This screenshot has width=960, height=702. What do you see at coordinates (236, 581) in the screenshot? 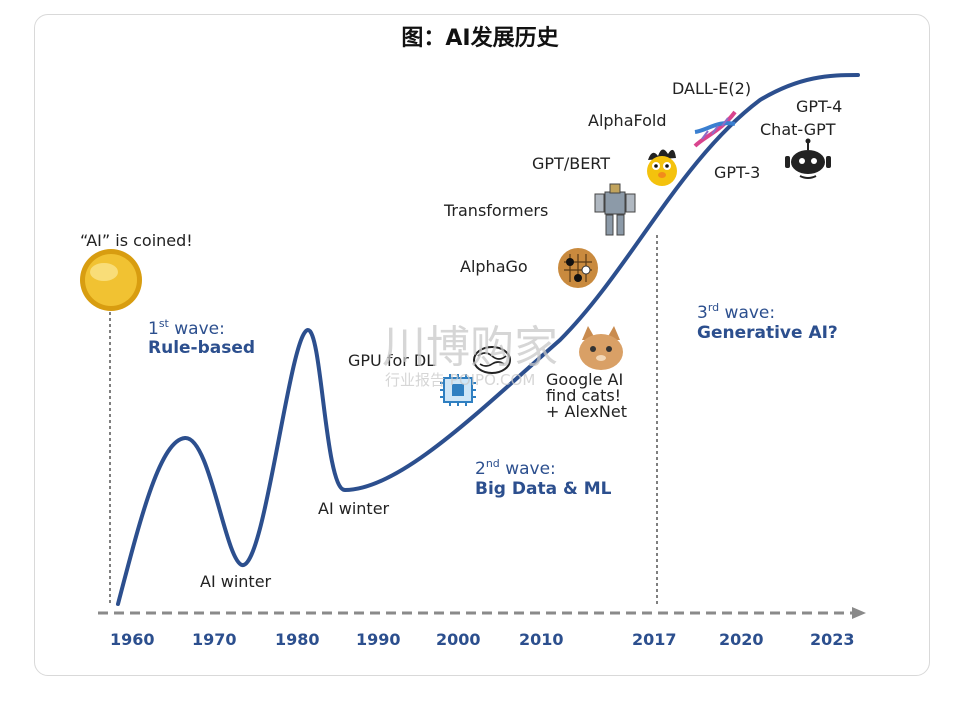
I see `ai-winter-label-1: AI winter` at bounding box center [236, 581].